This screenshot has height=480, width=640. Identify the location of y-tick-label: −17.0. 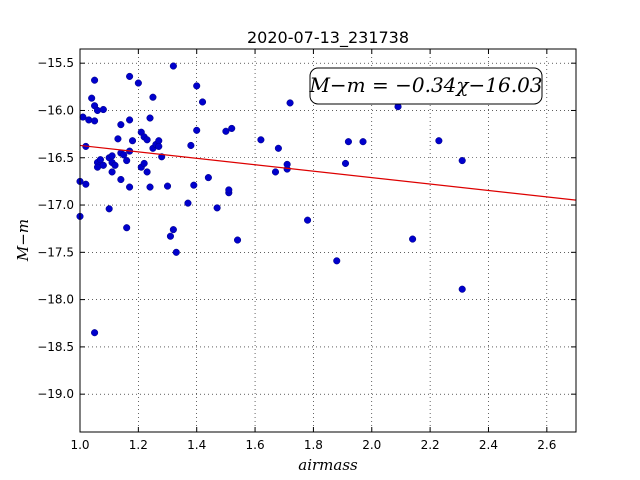
(55, 205).